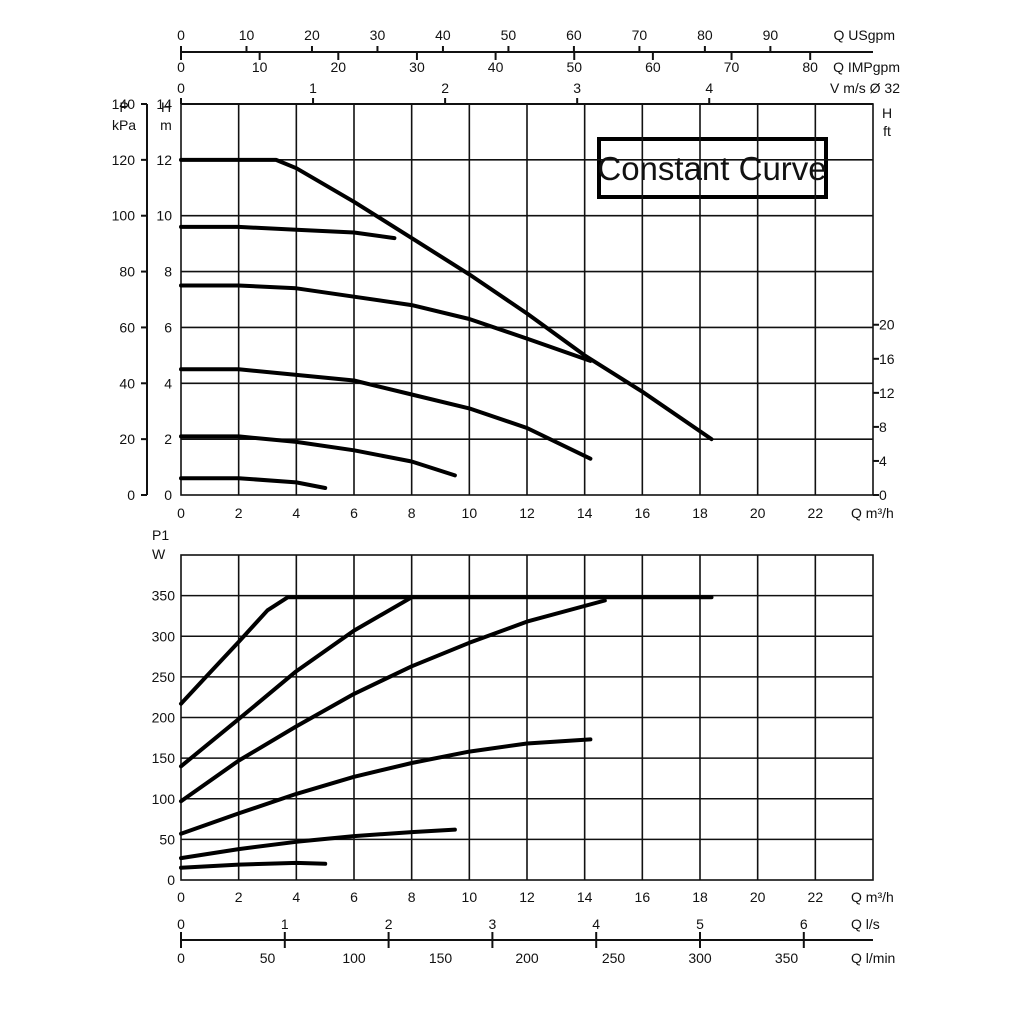 This screenshot has width=1020, height=1020. What do you see at coordinates (164, 596) in the screenshot?
I see `power-tick-label: 350` at bounding box center [164, 596].